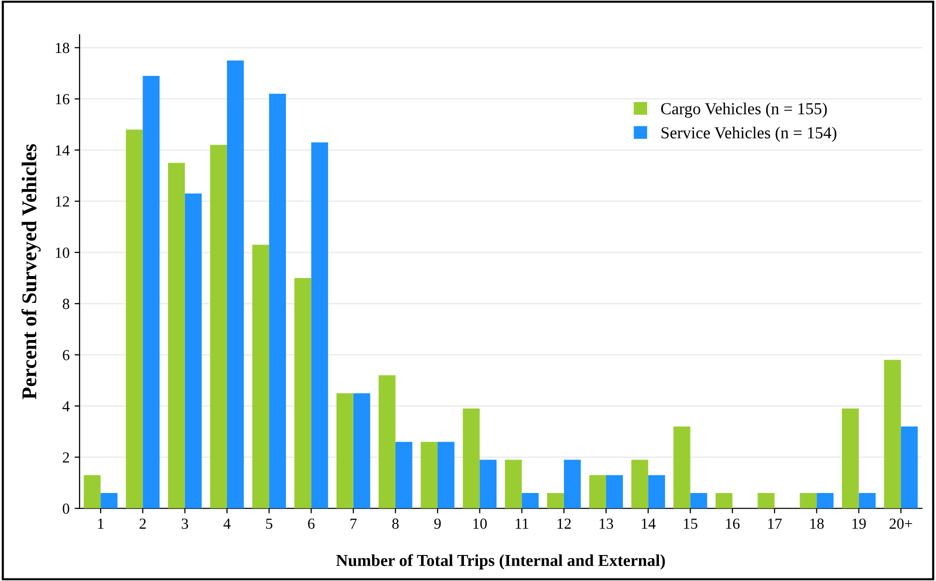  Describe the element at coordinates (185, 523) in the screenshot. I see `x-tick-label: 3` at that location.